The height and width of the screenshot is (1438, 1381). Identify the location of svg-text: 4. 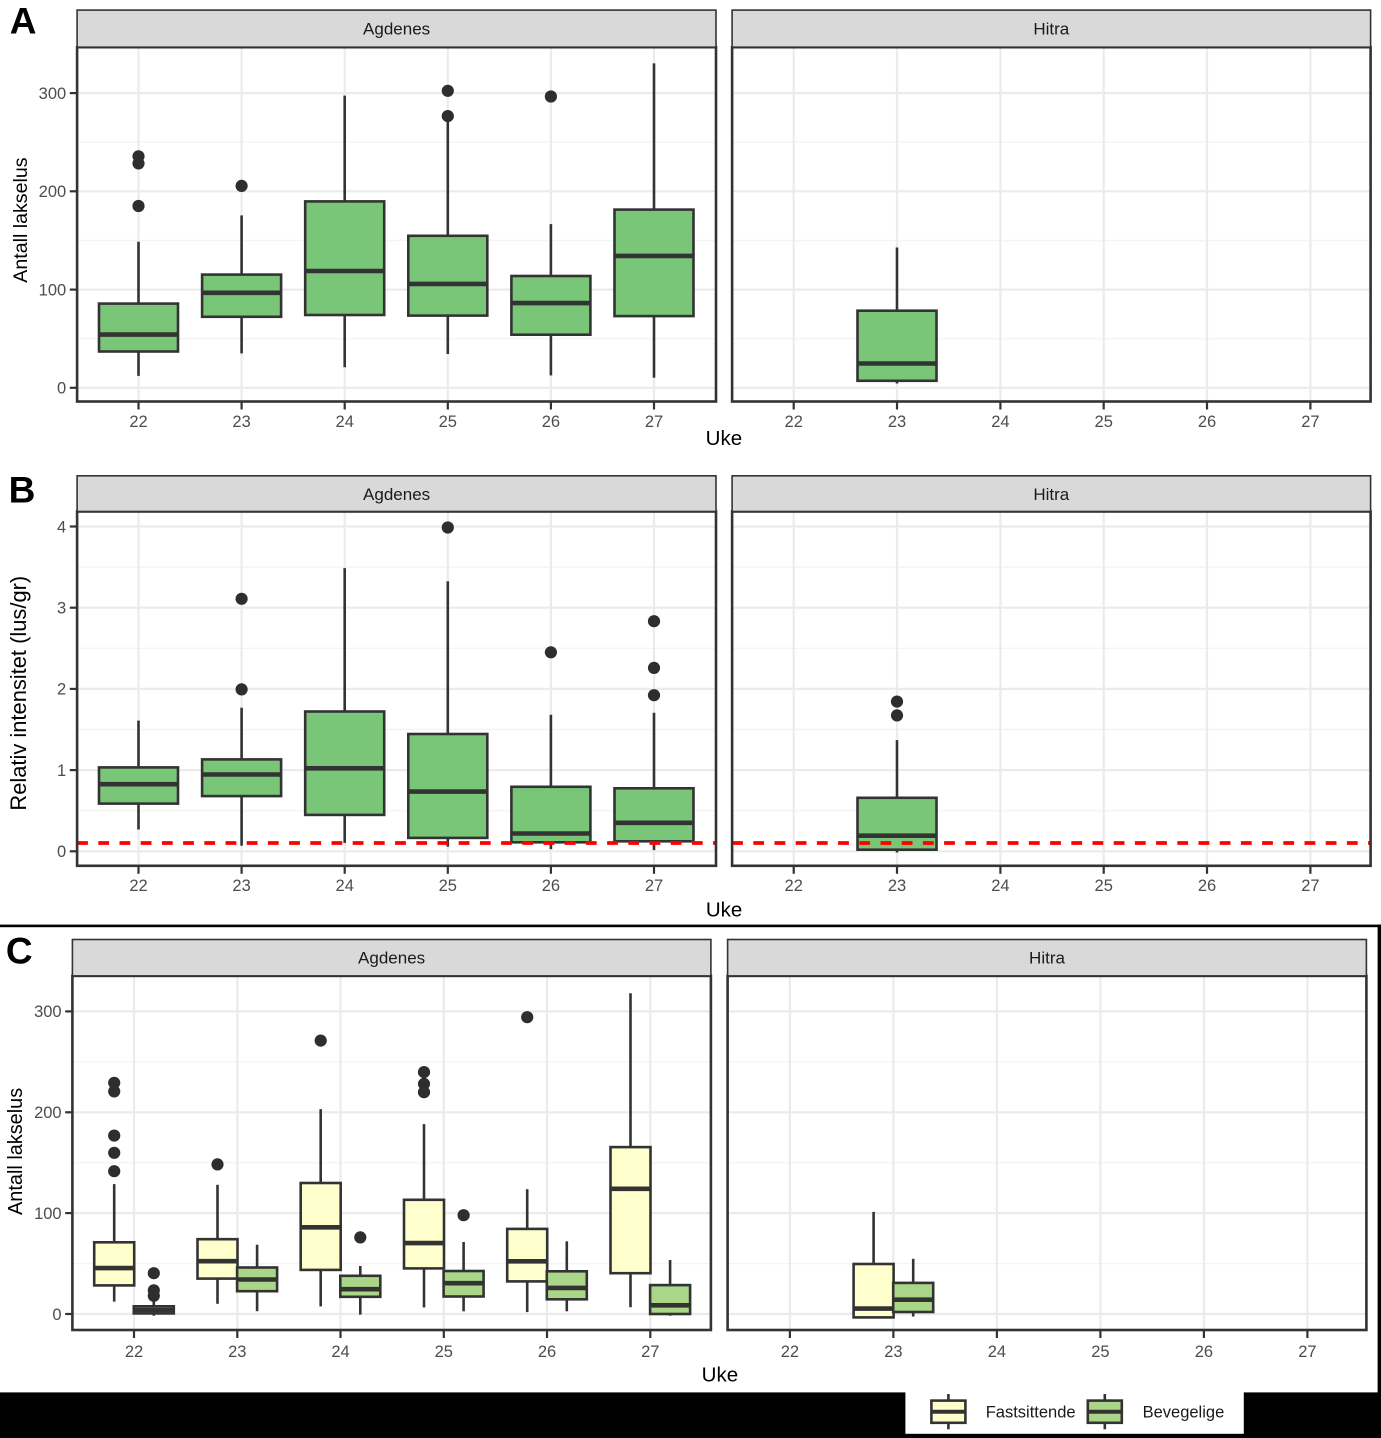
(61, 527).